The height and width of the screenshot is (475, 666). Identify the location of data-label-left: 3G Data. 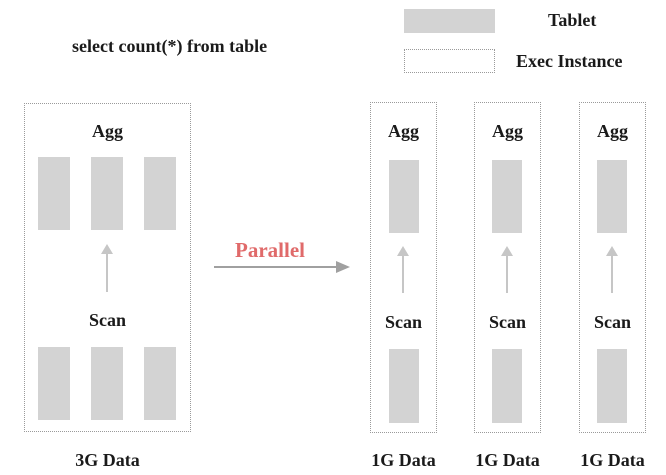
(107, 460).